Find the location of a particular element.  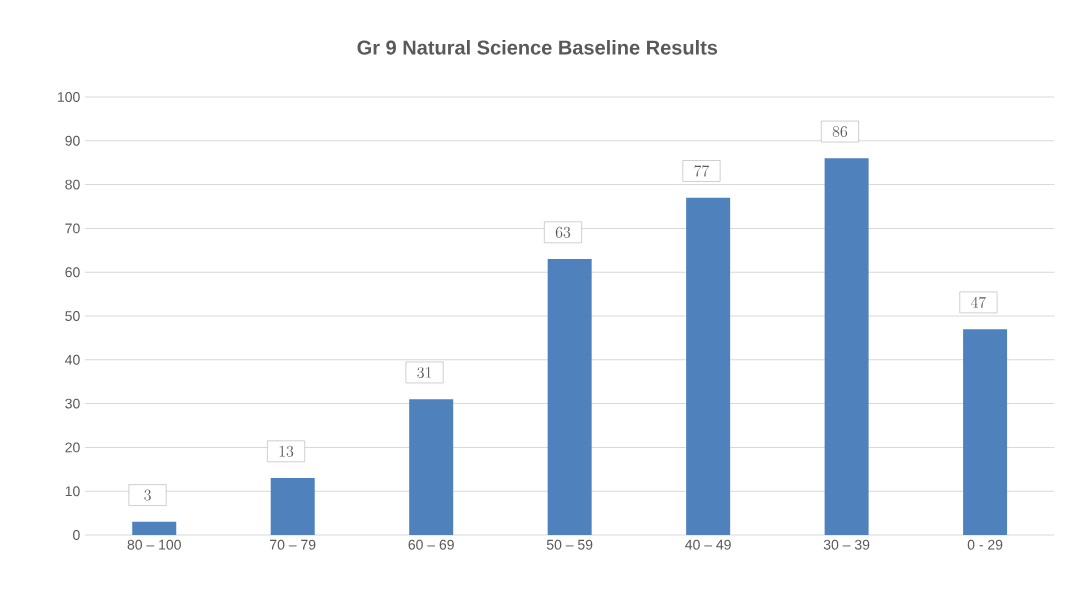

x-tick-label: 60 – 69 is located at coordinates (431, 544).